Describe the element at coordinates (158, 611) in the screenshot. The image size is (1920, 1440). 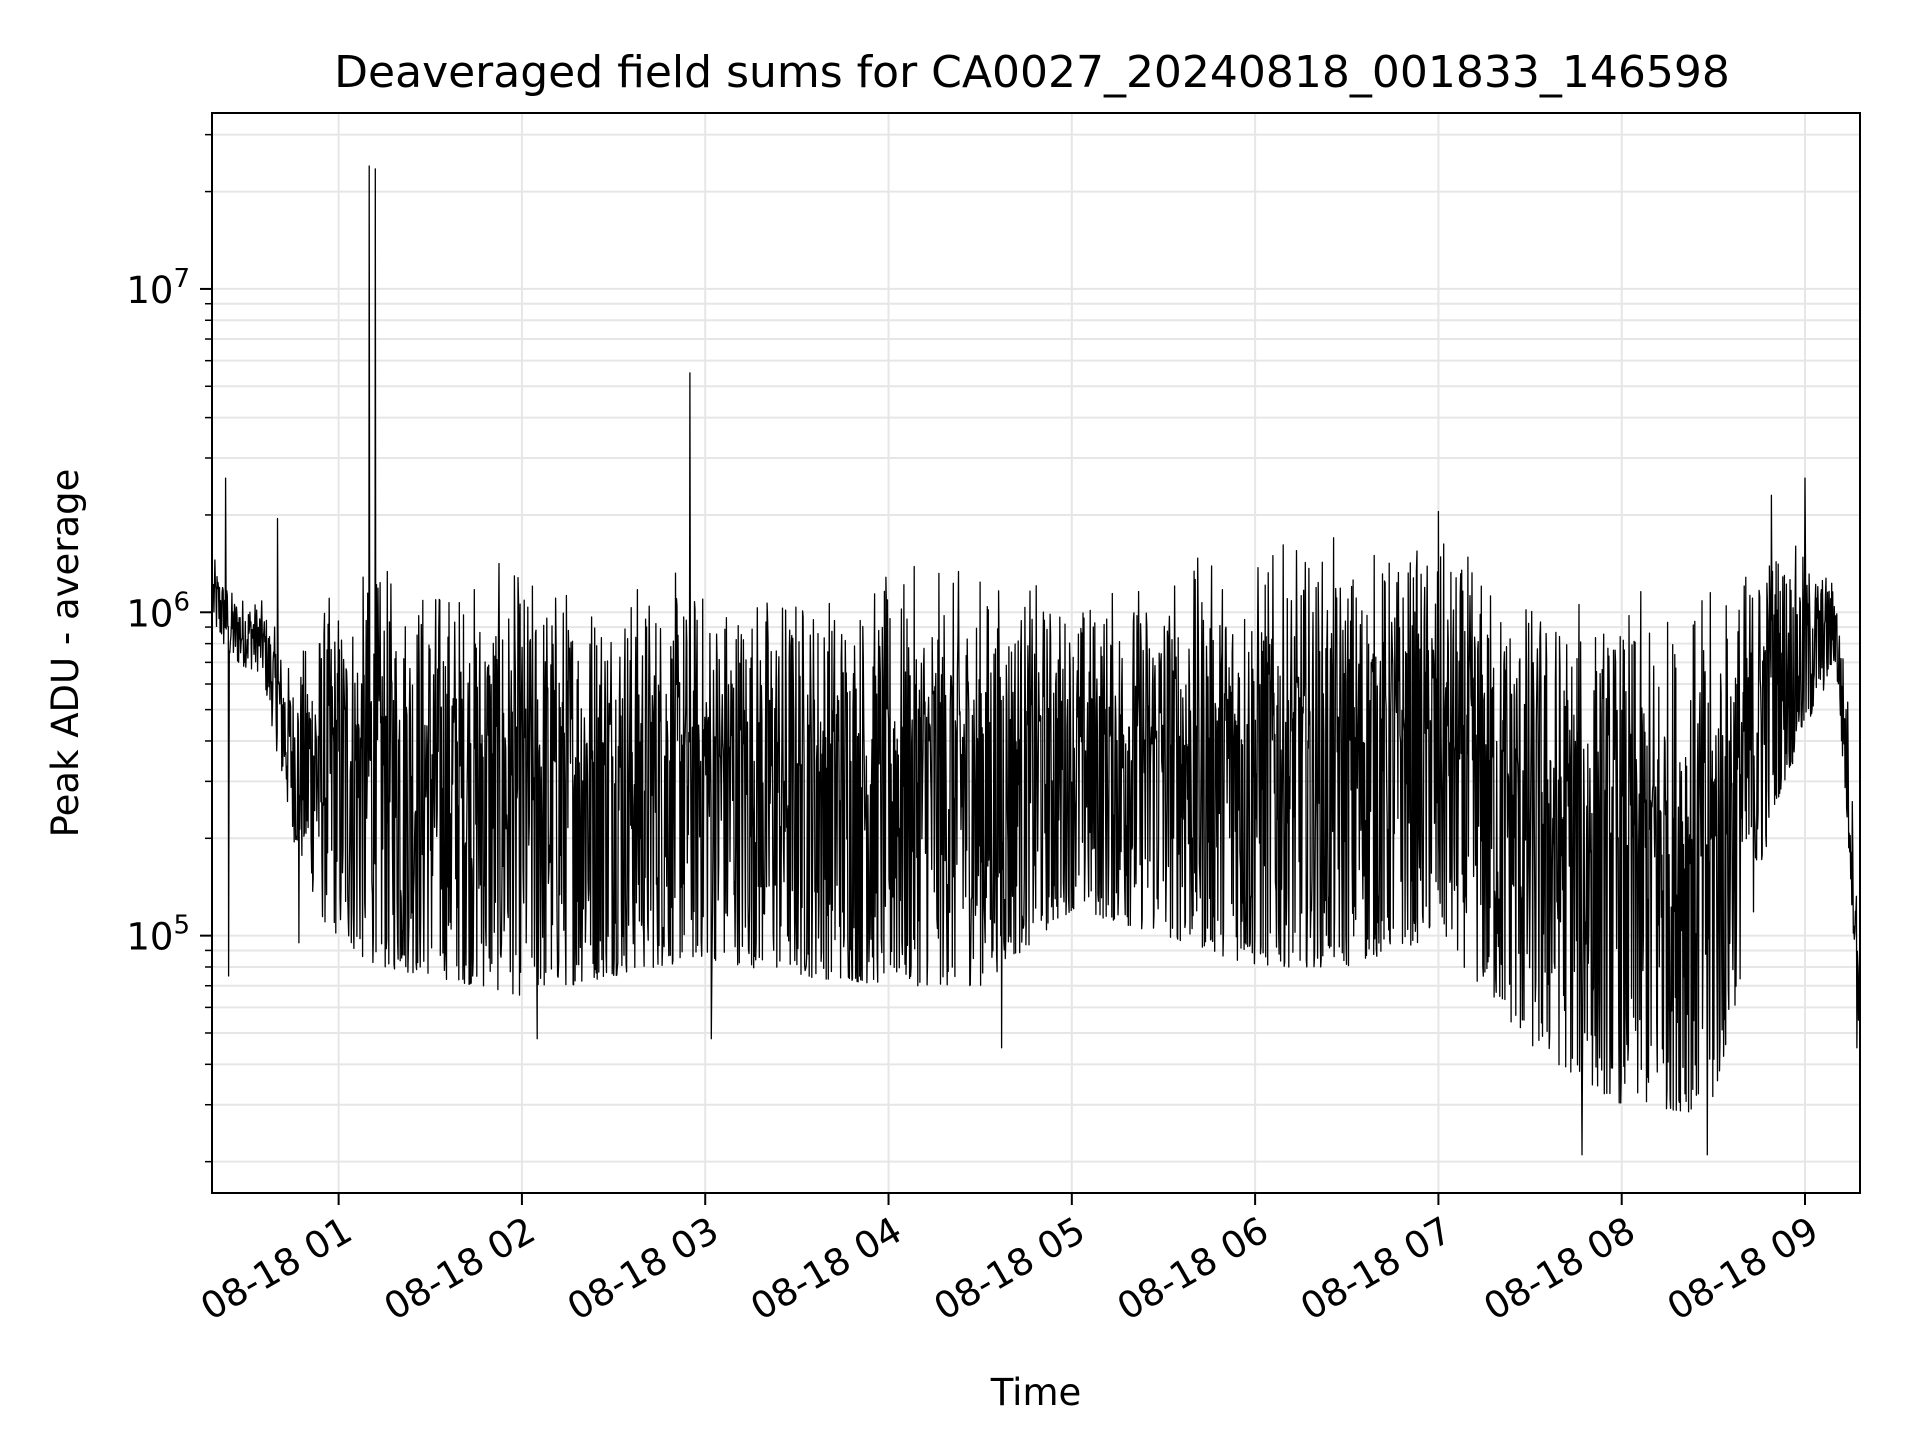
I see `y-tick-label: 106` at that location.